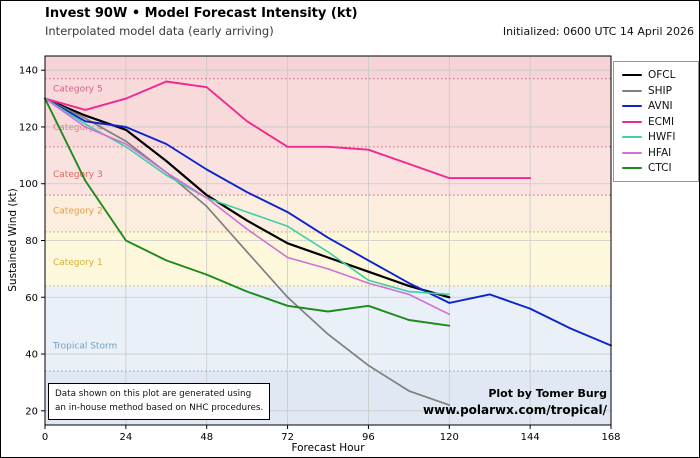 This screenshot has width=700, height=458. What do you see at coordinates (84, 347) in the screenshot?
I see `band-label-tropical-storm: Tropical Storm` at bounding box center [84, 347].